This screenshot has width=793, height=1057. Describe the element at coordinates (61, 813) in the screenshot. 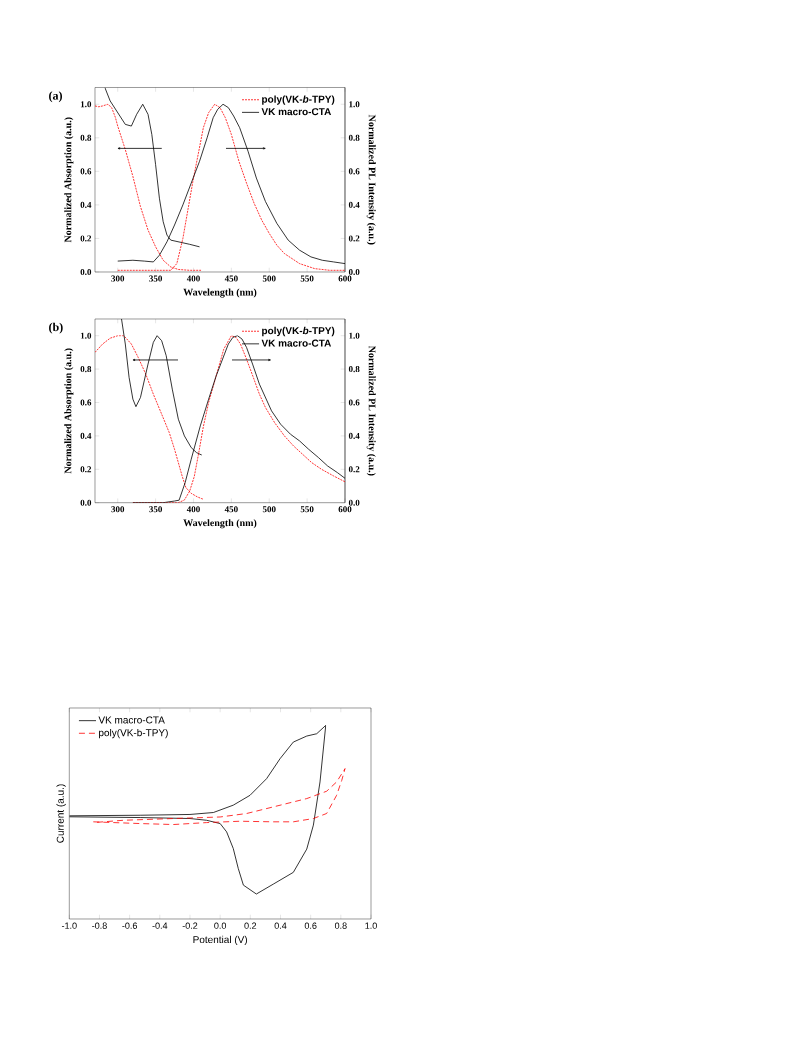

I see `y-axis-title: Current (a.u.)` at that location.